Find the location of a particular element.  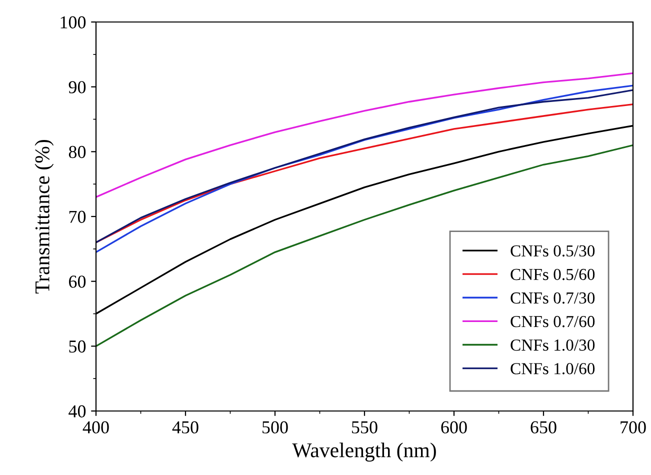

legend-label: CNFs 1.0/60 is located at coordinates (552, 368).